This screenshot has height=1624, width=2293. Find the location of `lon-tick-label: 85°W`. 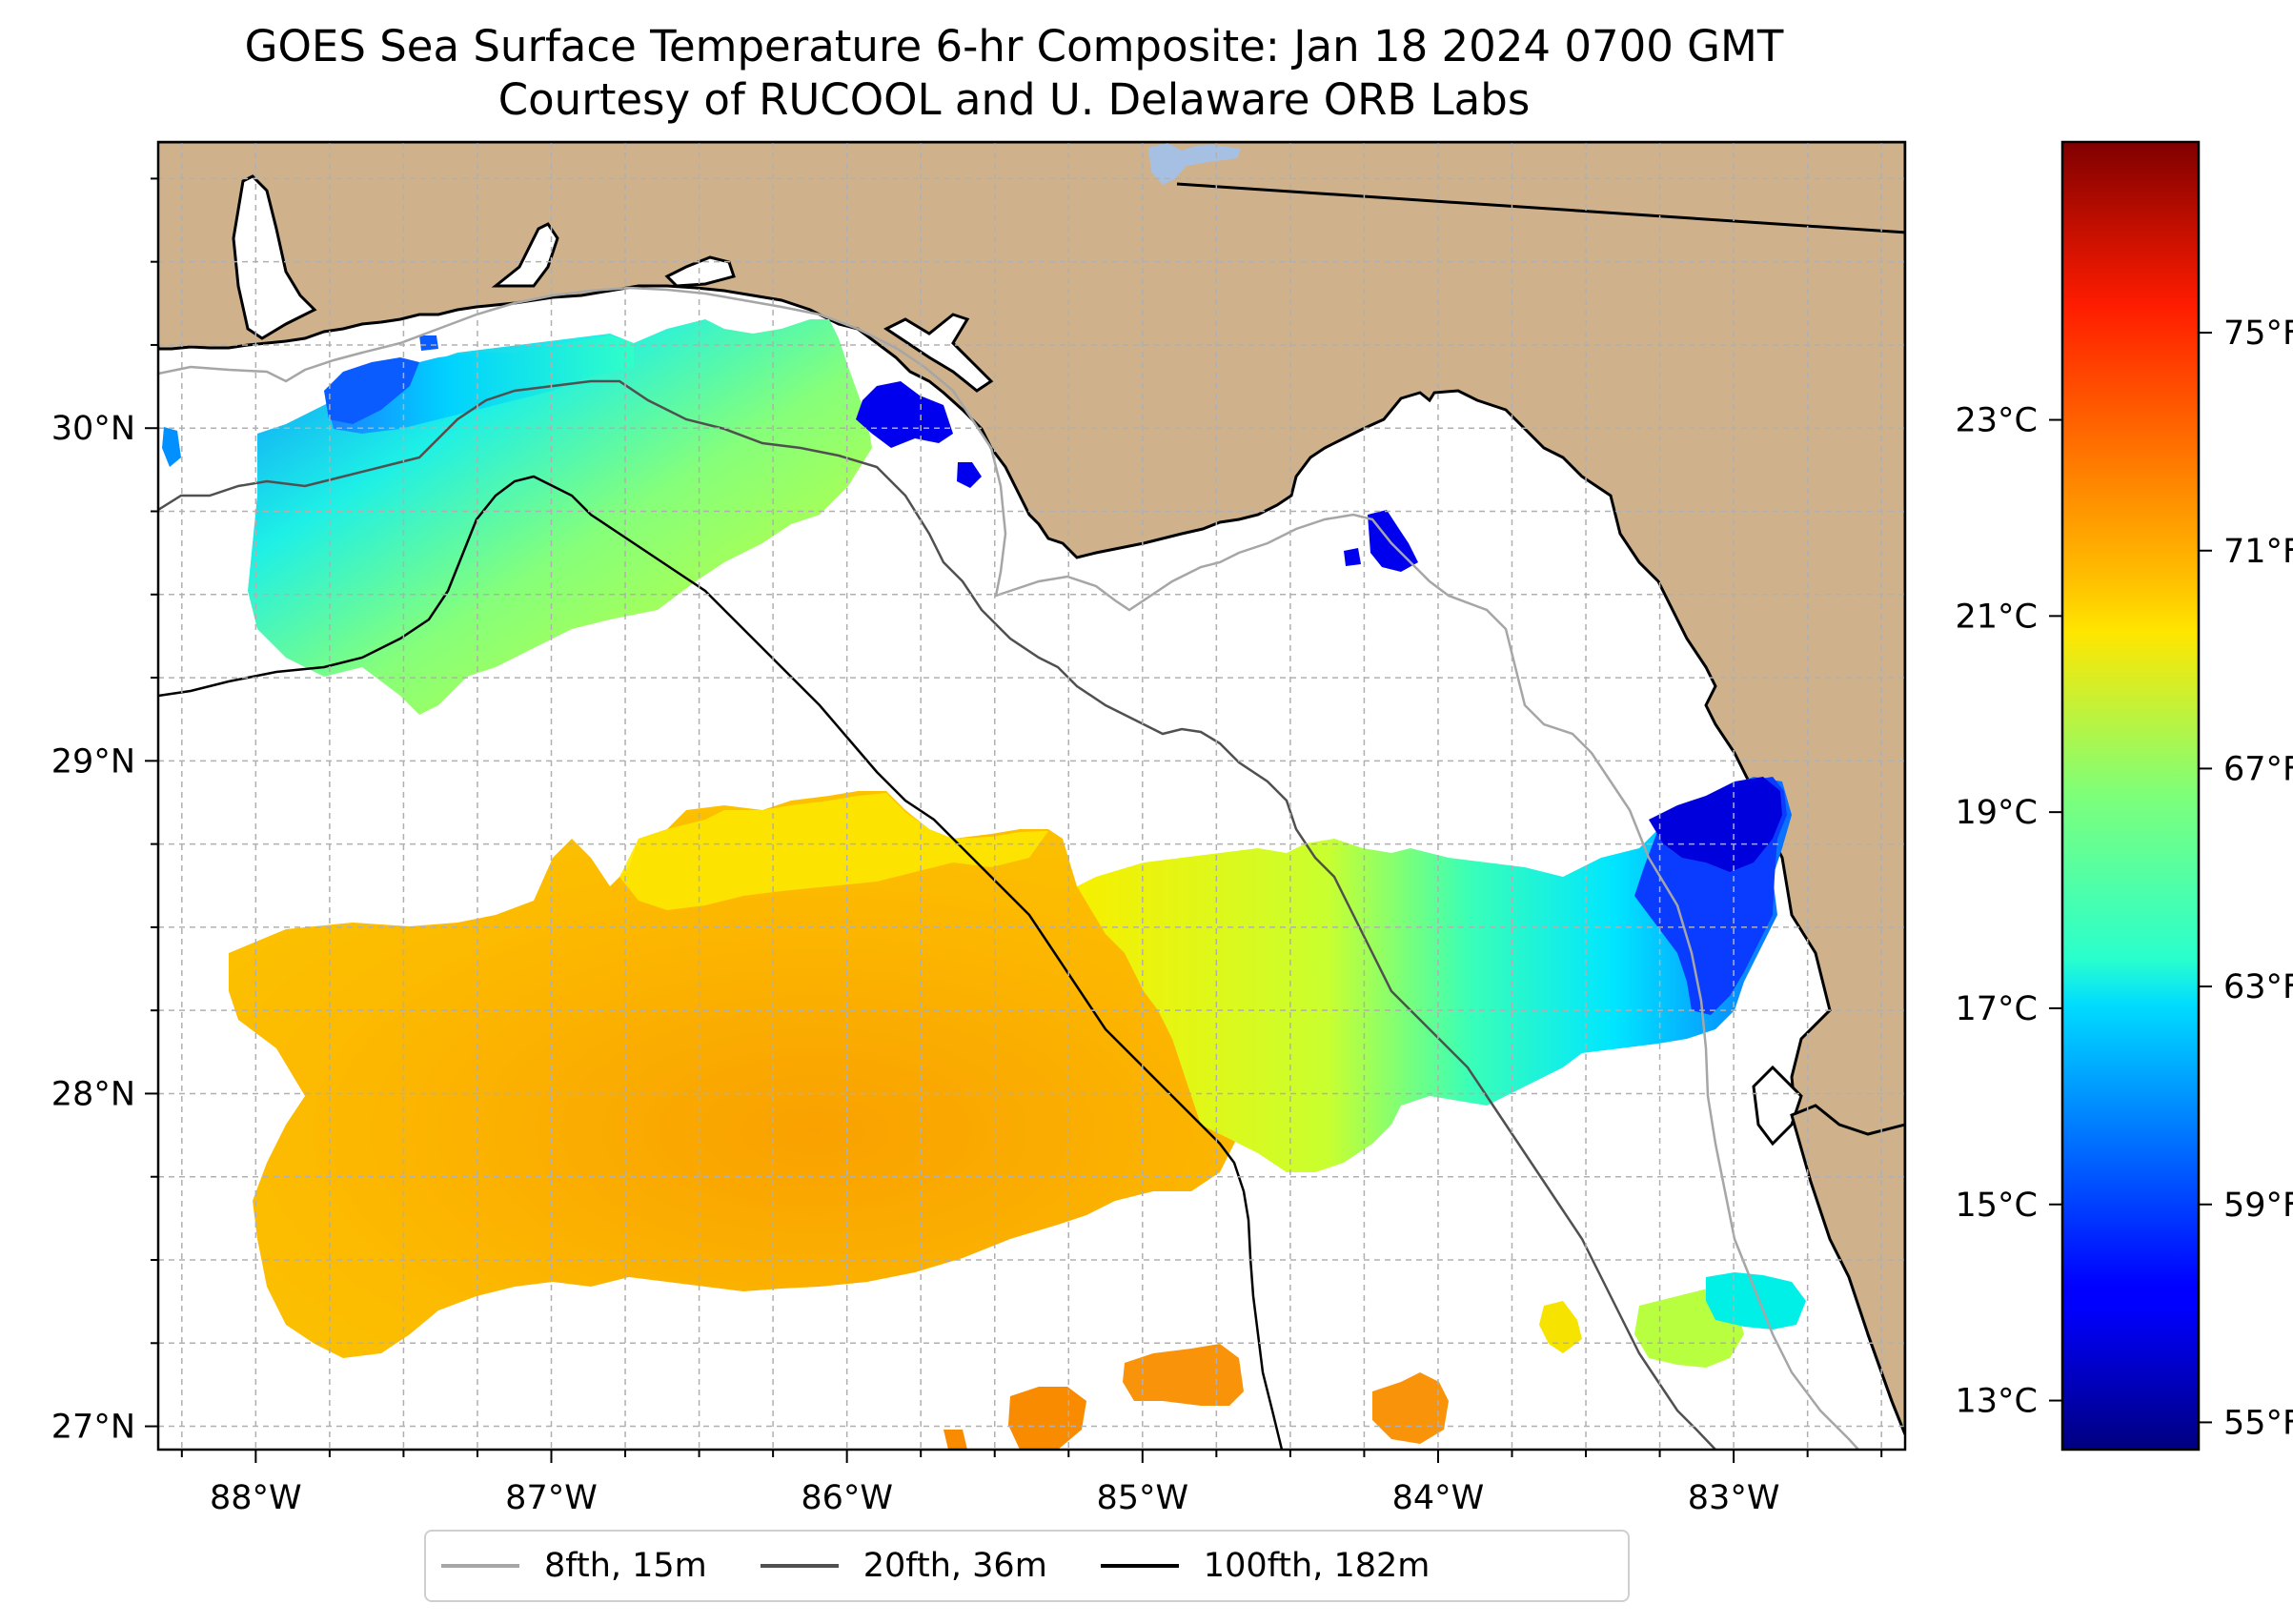

lon-tick-label: 85°W is located at coordinates (1142, 1498).